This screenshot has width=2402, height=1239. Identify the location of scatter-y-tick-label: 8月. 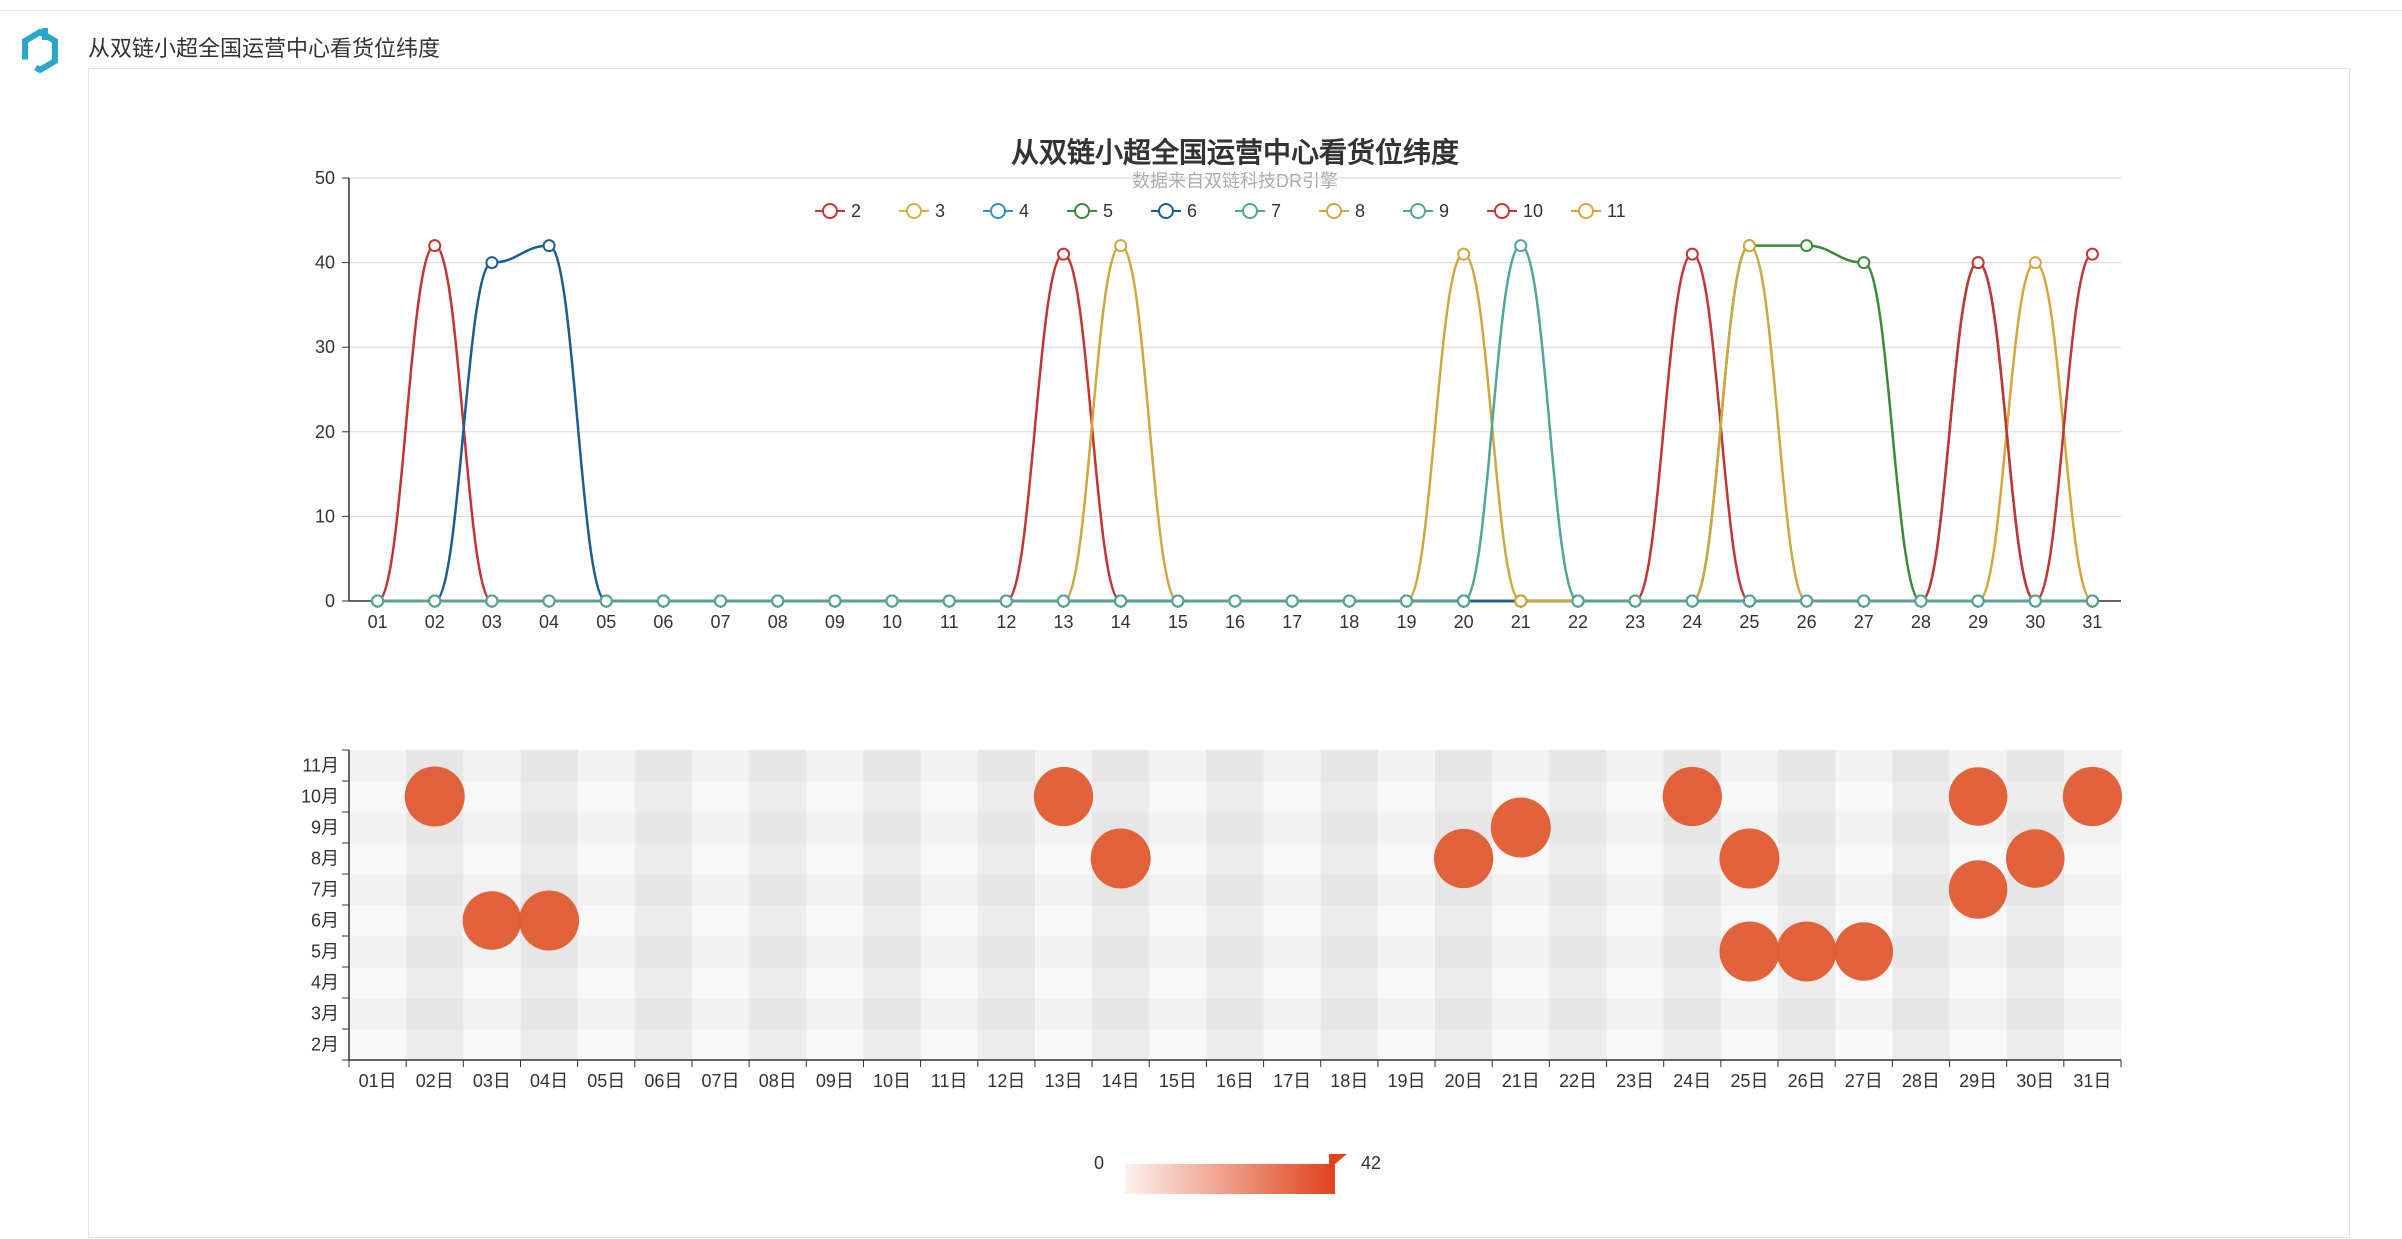
(325, 859).